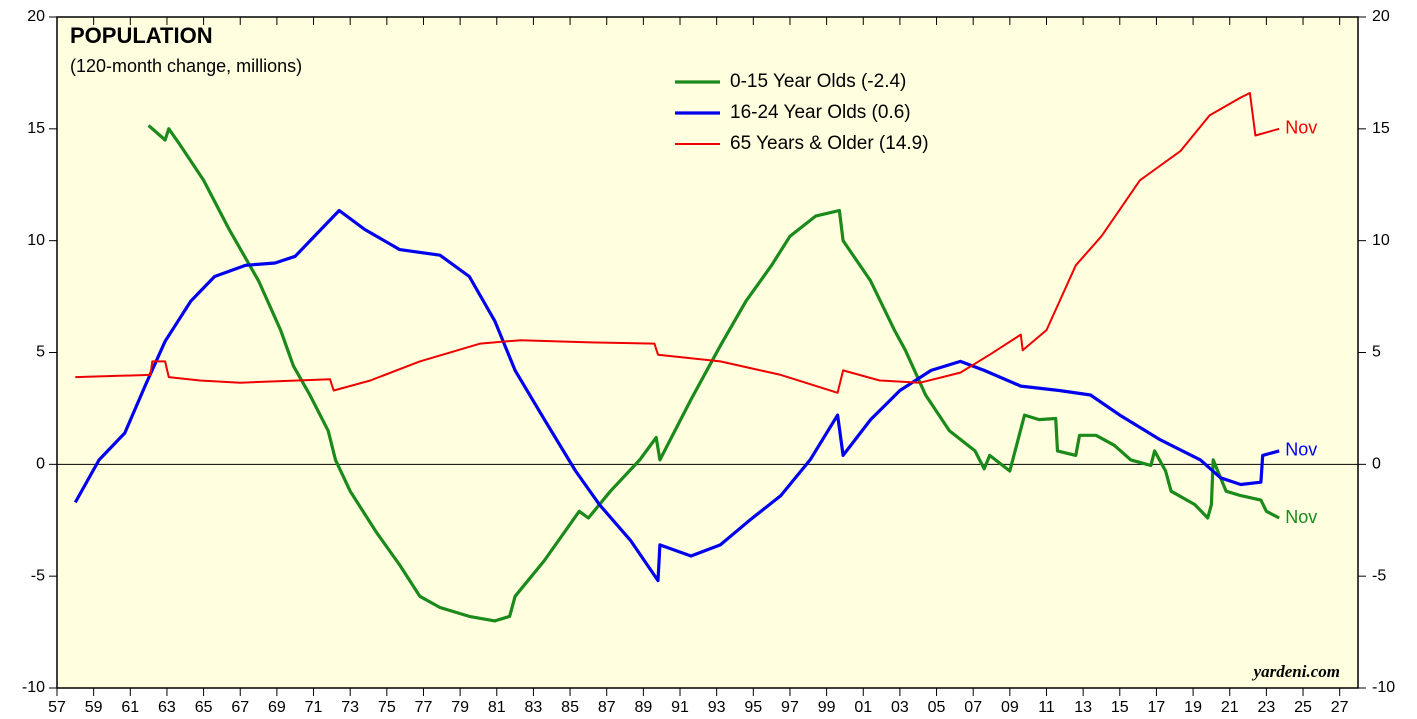  Describe the element at coordinates (827, 707) in the screenshot. I see `x-tick-label: 99` at that location.